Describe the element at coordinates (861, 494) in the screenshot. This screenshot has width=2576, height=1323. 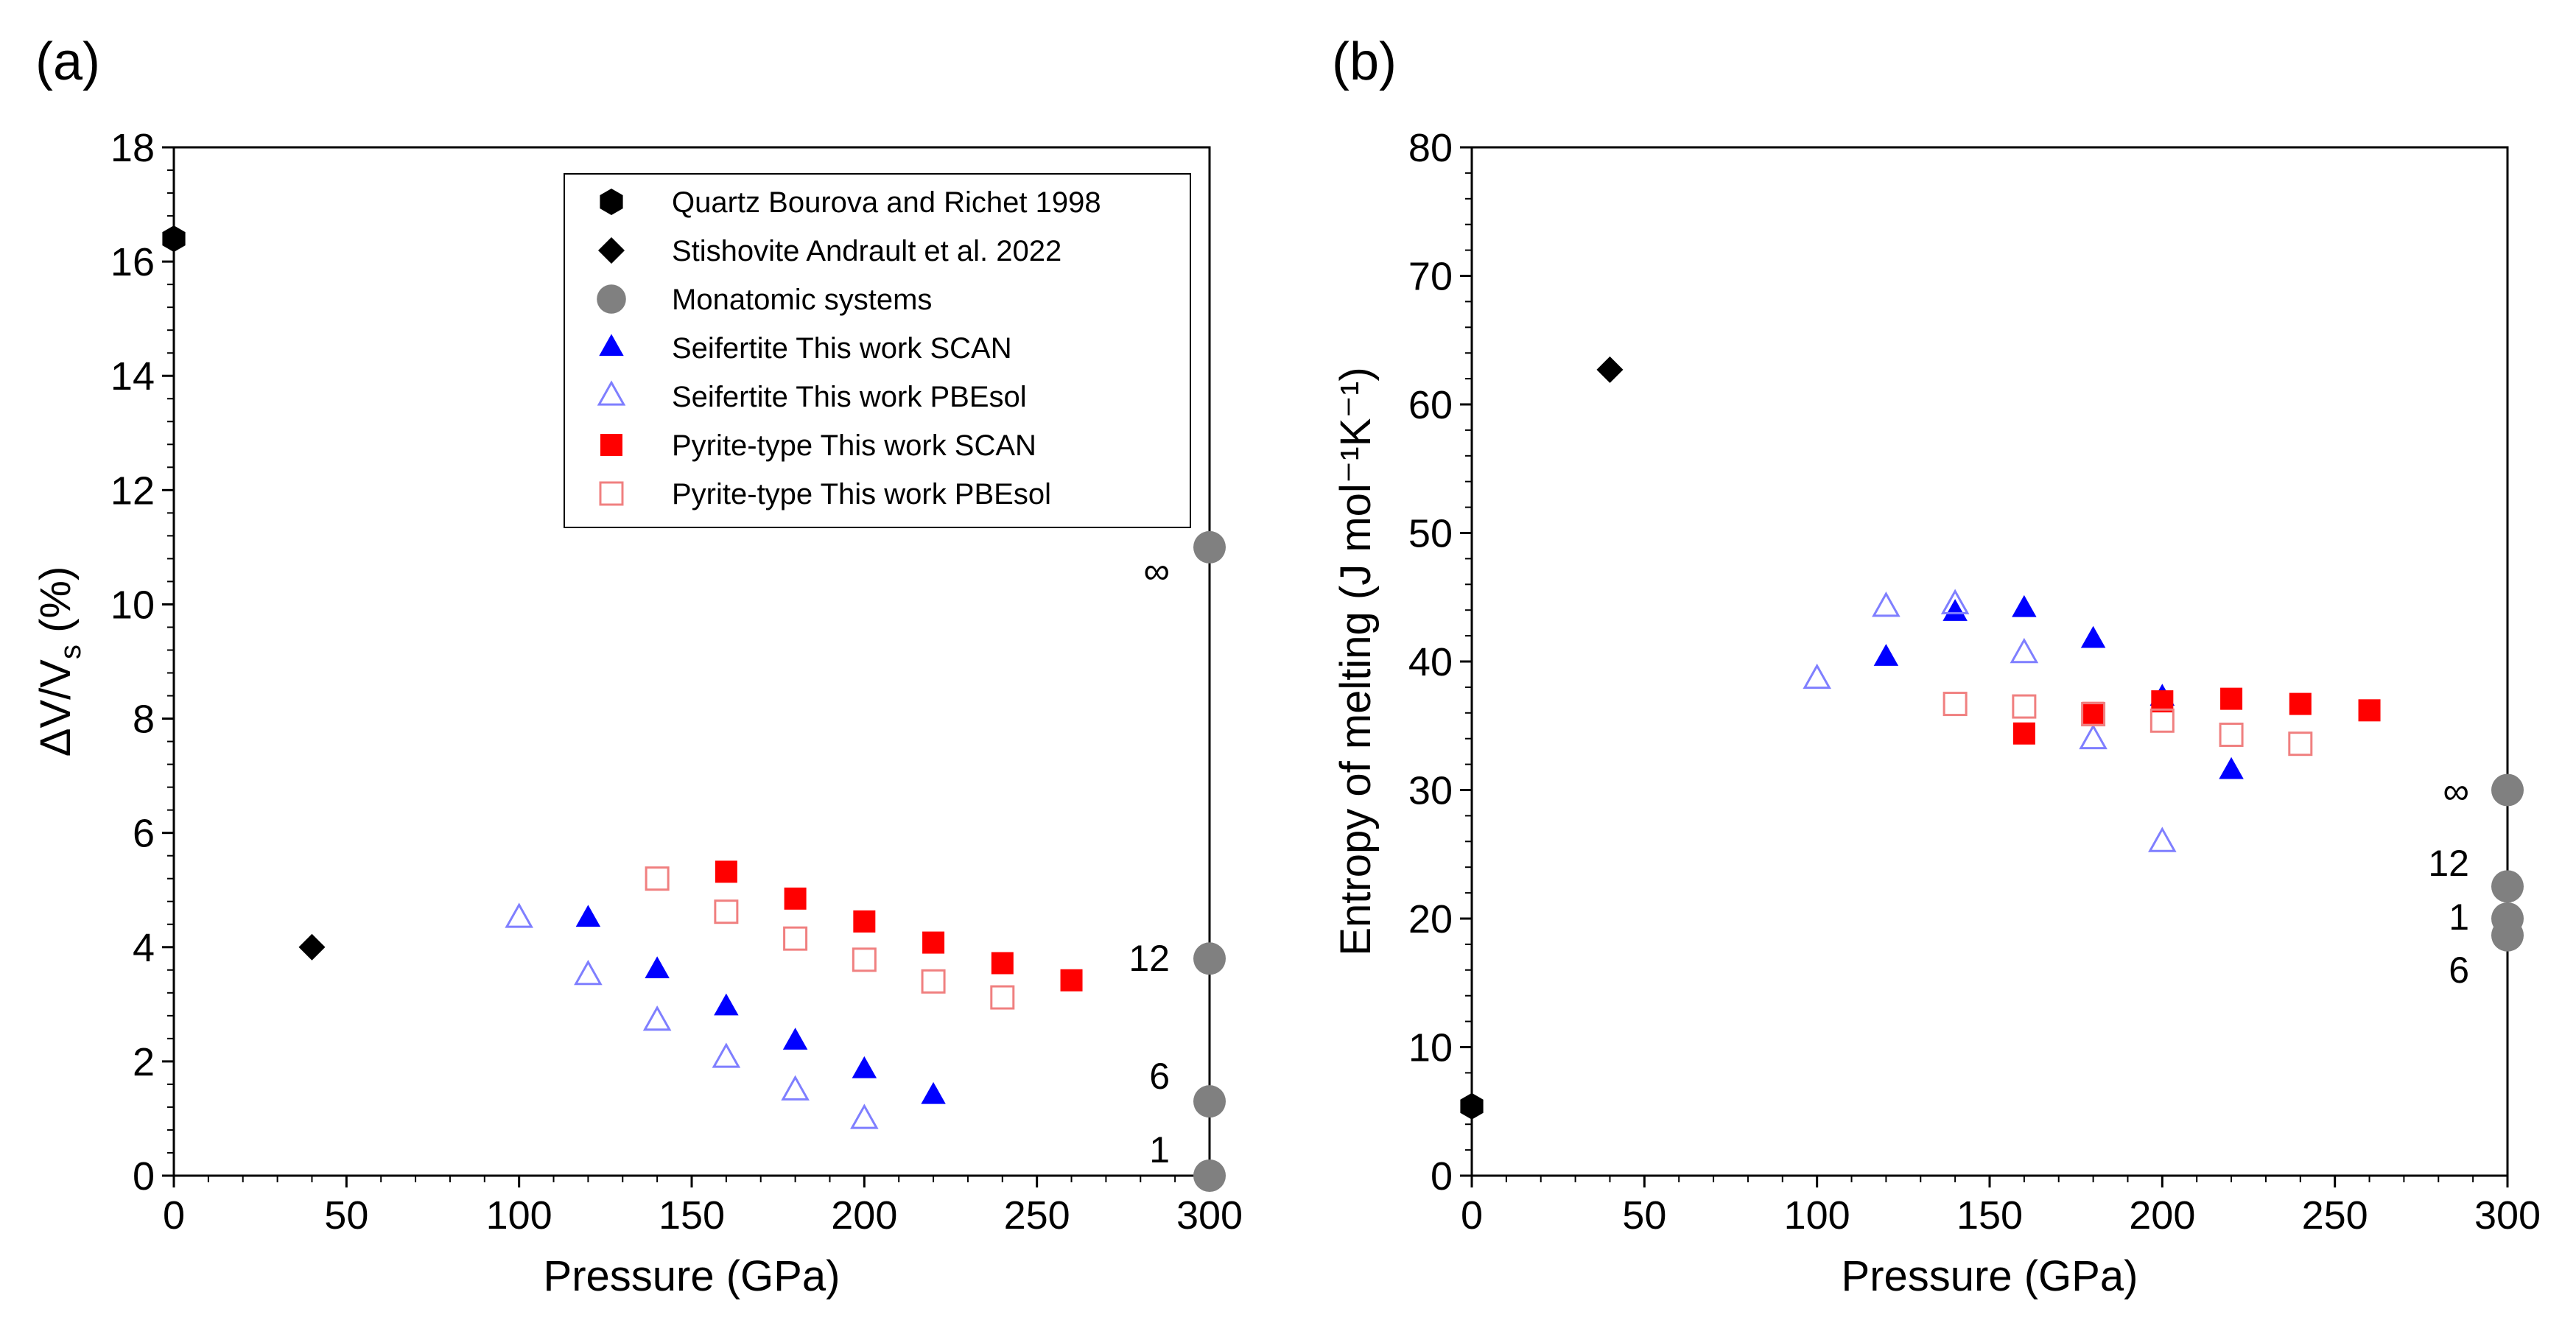
I see `legend-label: Pyrite-type This work PBEsol` at that location.